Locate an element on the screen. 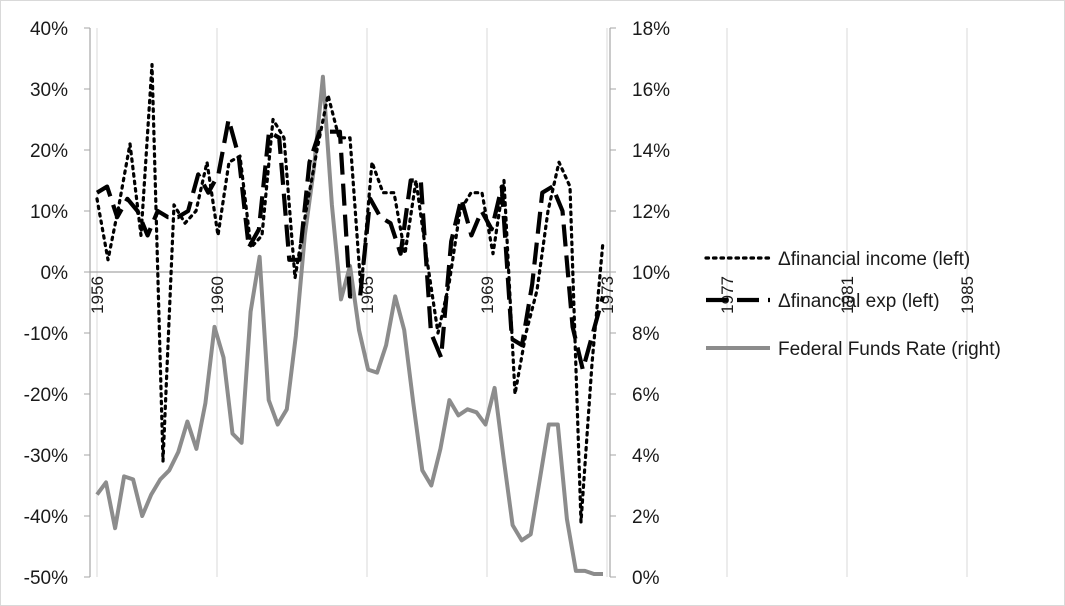  x-tick-label: 1981 is located at coordinates (847, 295).